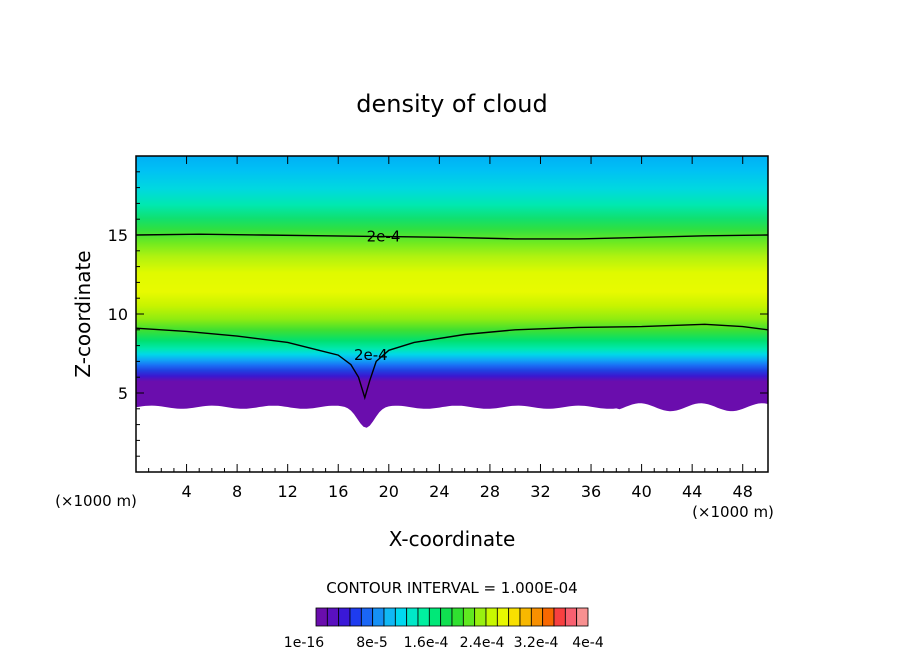 This screenshot has width=904, height=654. Describe the element at coordinates (118, 235) in the screenshot. I see `y-tick-label: 15` at that location.